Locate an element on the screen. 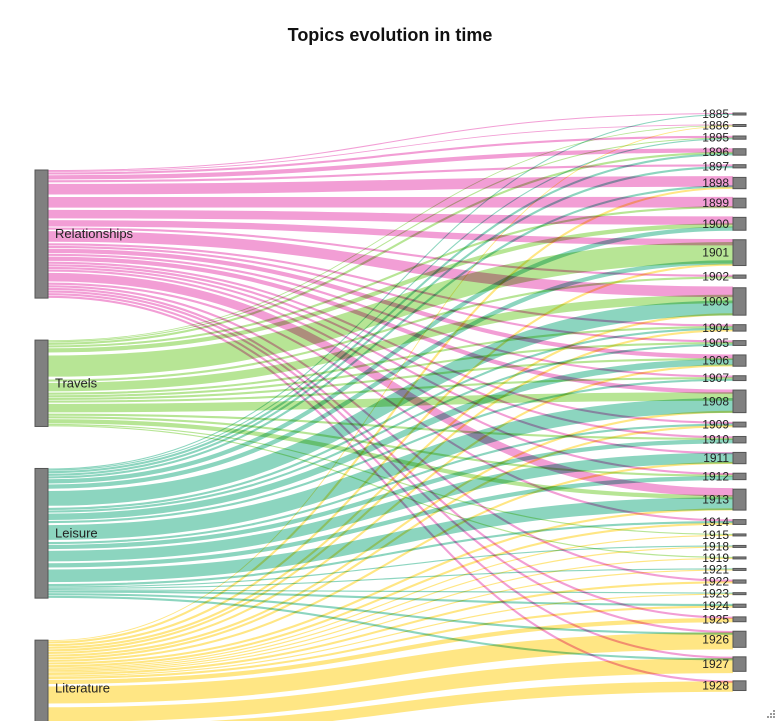 Image resolution: width=778 pixels, height=721 pixels. node-relationships is located at coordinates (41, 234).